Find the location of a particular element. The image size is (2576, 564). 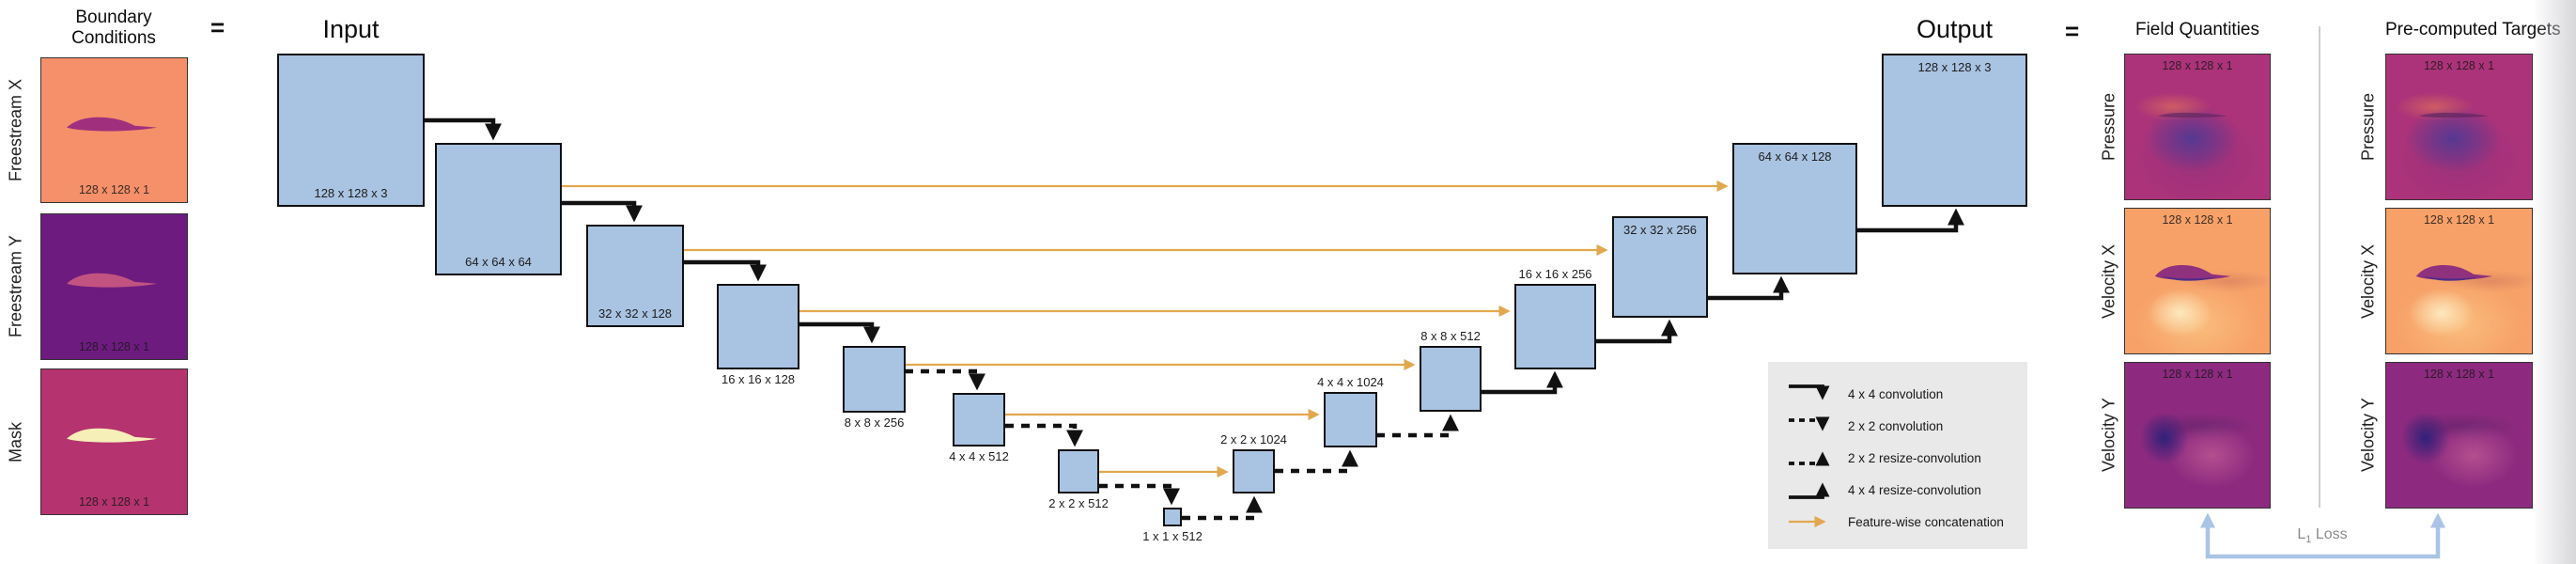

resize-conv-4x4-arrows is located at coordinates (1723, 301).